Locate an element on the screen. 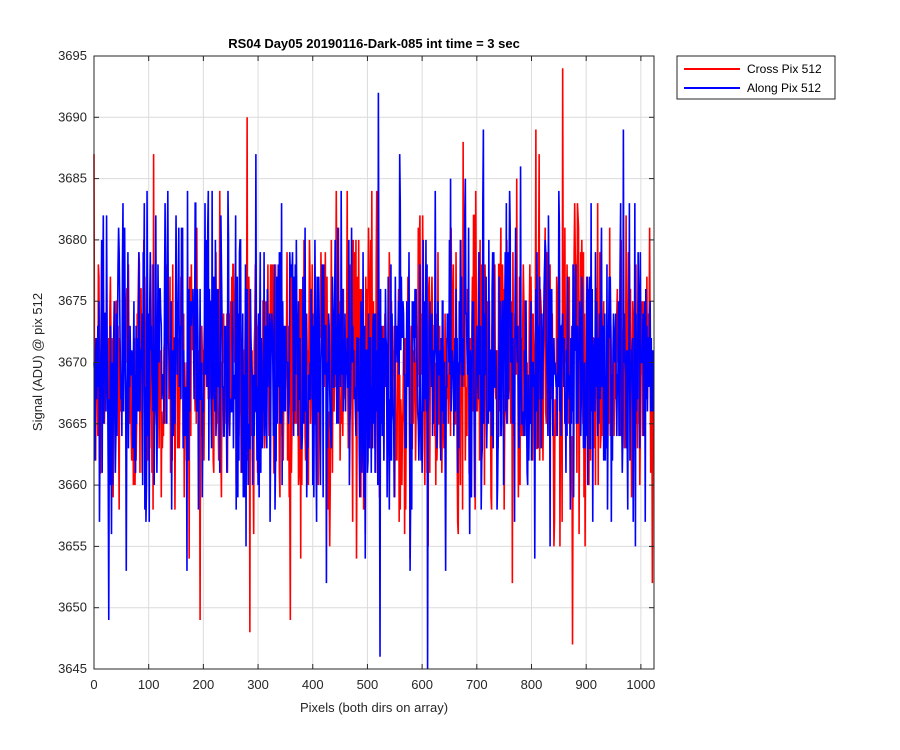 This screenshot has width=900, height=750. y-tick-label: 3680 is located at coordinates (72, 239).